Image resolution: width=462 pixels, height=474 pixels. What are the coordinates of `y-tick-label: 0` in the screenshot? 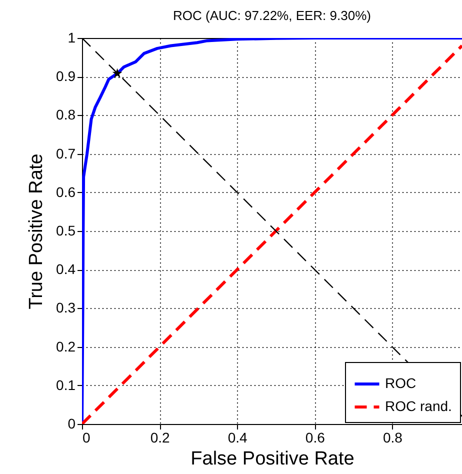 It's located at (72, 424).